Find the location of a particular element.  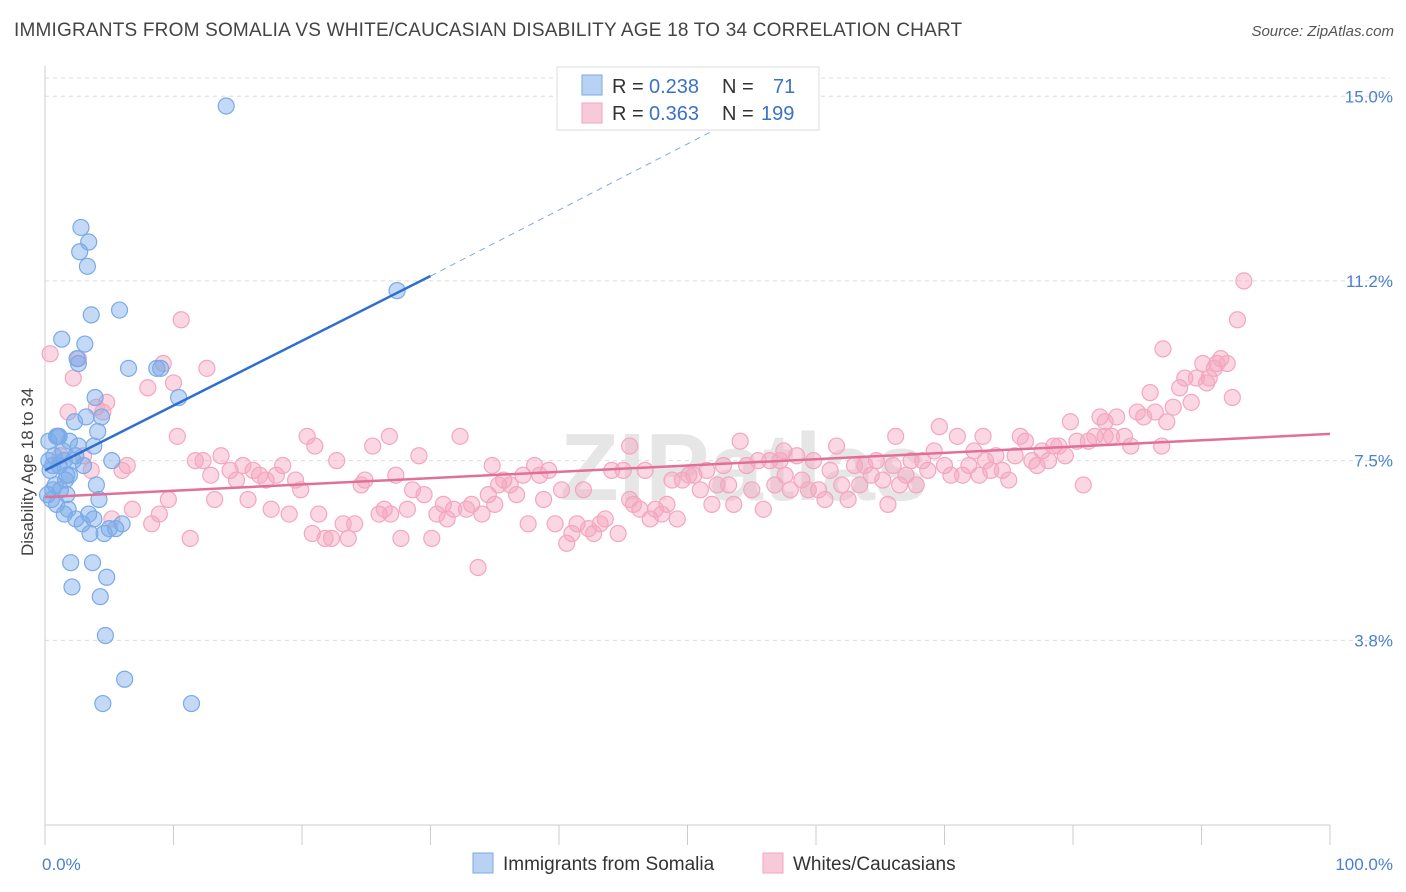

x-ticks: 0.0% 100.0% is located at coordinates (717, 864).